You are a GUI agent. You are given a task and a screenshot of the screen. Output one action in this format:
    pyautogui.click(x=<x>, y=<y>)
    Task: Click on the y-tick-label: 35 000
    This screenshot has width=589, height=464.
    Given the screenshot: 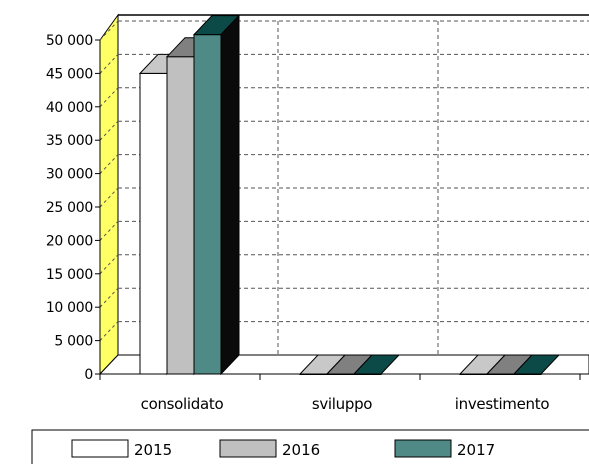 What is the action you would take?
    pyautogui.click(x=69, y=141)
    